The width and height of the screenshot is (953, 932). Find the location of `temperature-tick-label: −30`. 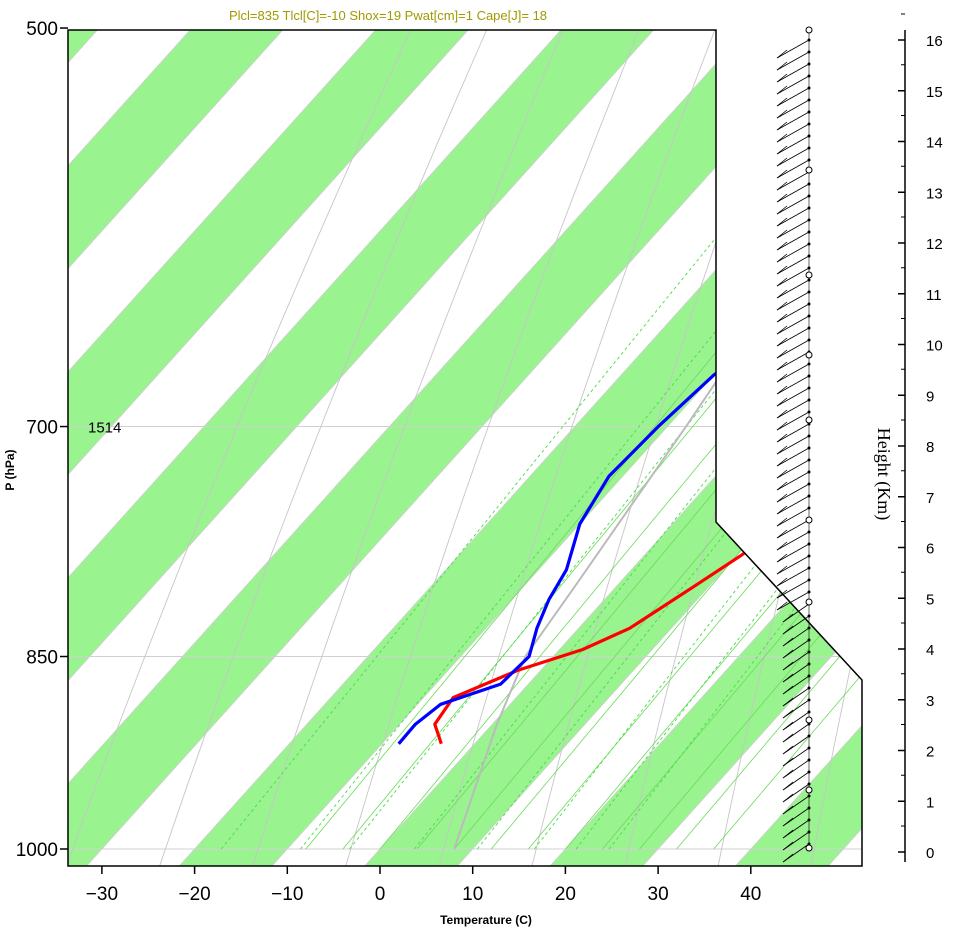

temperature-tick-label: −30 is located at coordinates (102, 894).